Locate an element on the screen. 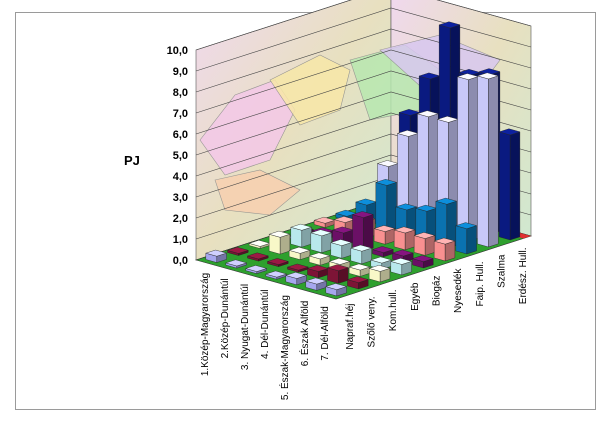 This screenshot has width=611, height=423. region-label: 7. Dél-Alföld is located at coordinates (325, 333).